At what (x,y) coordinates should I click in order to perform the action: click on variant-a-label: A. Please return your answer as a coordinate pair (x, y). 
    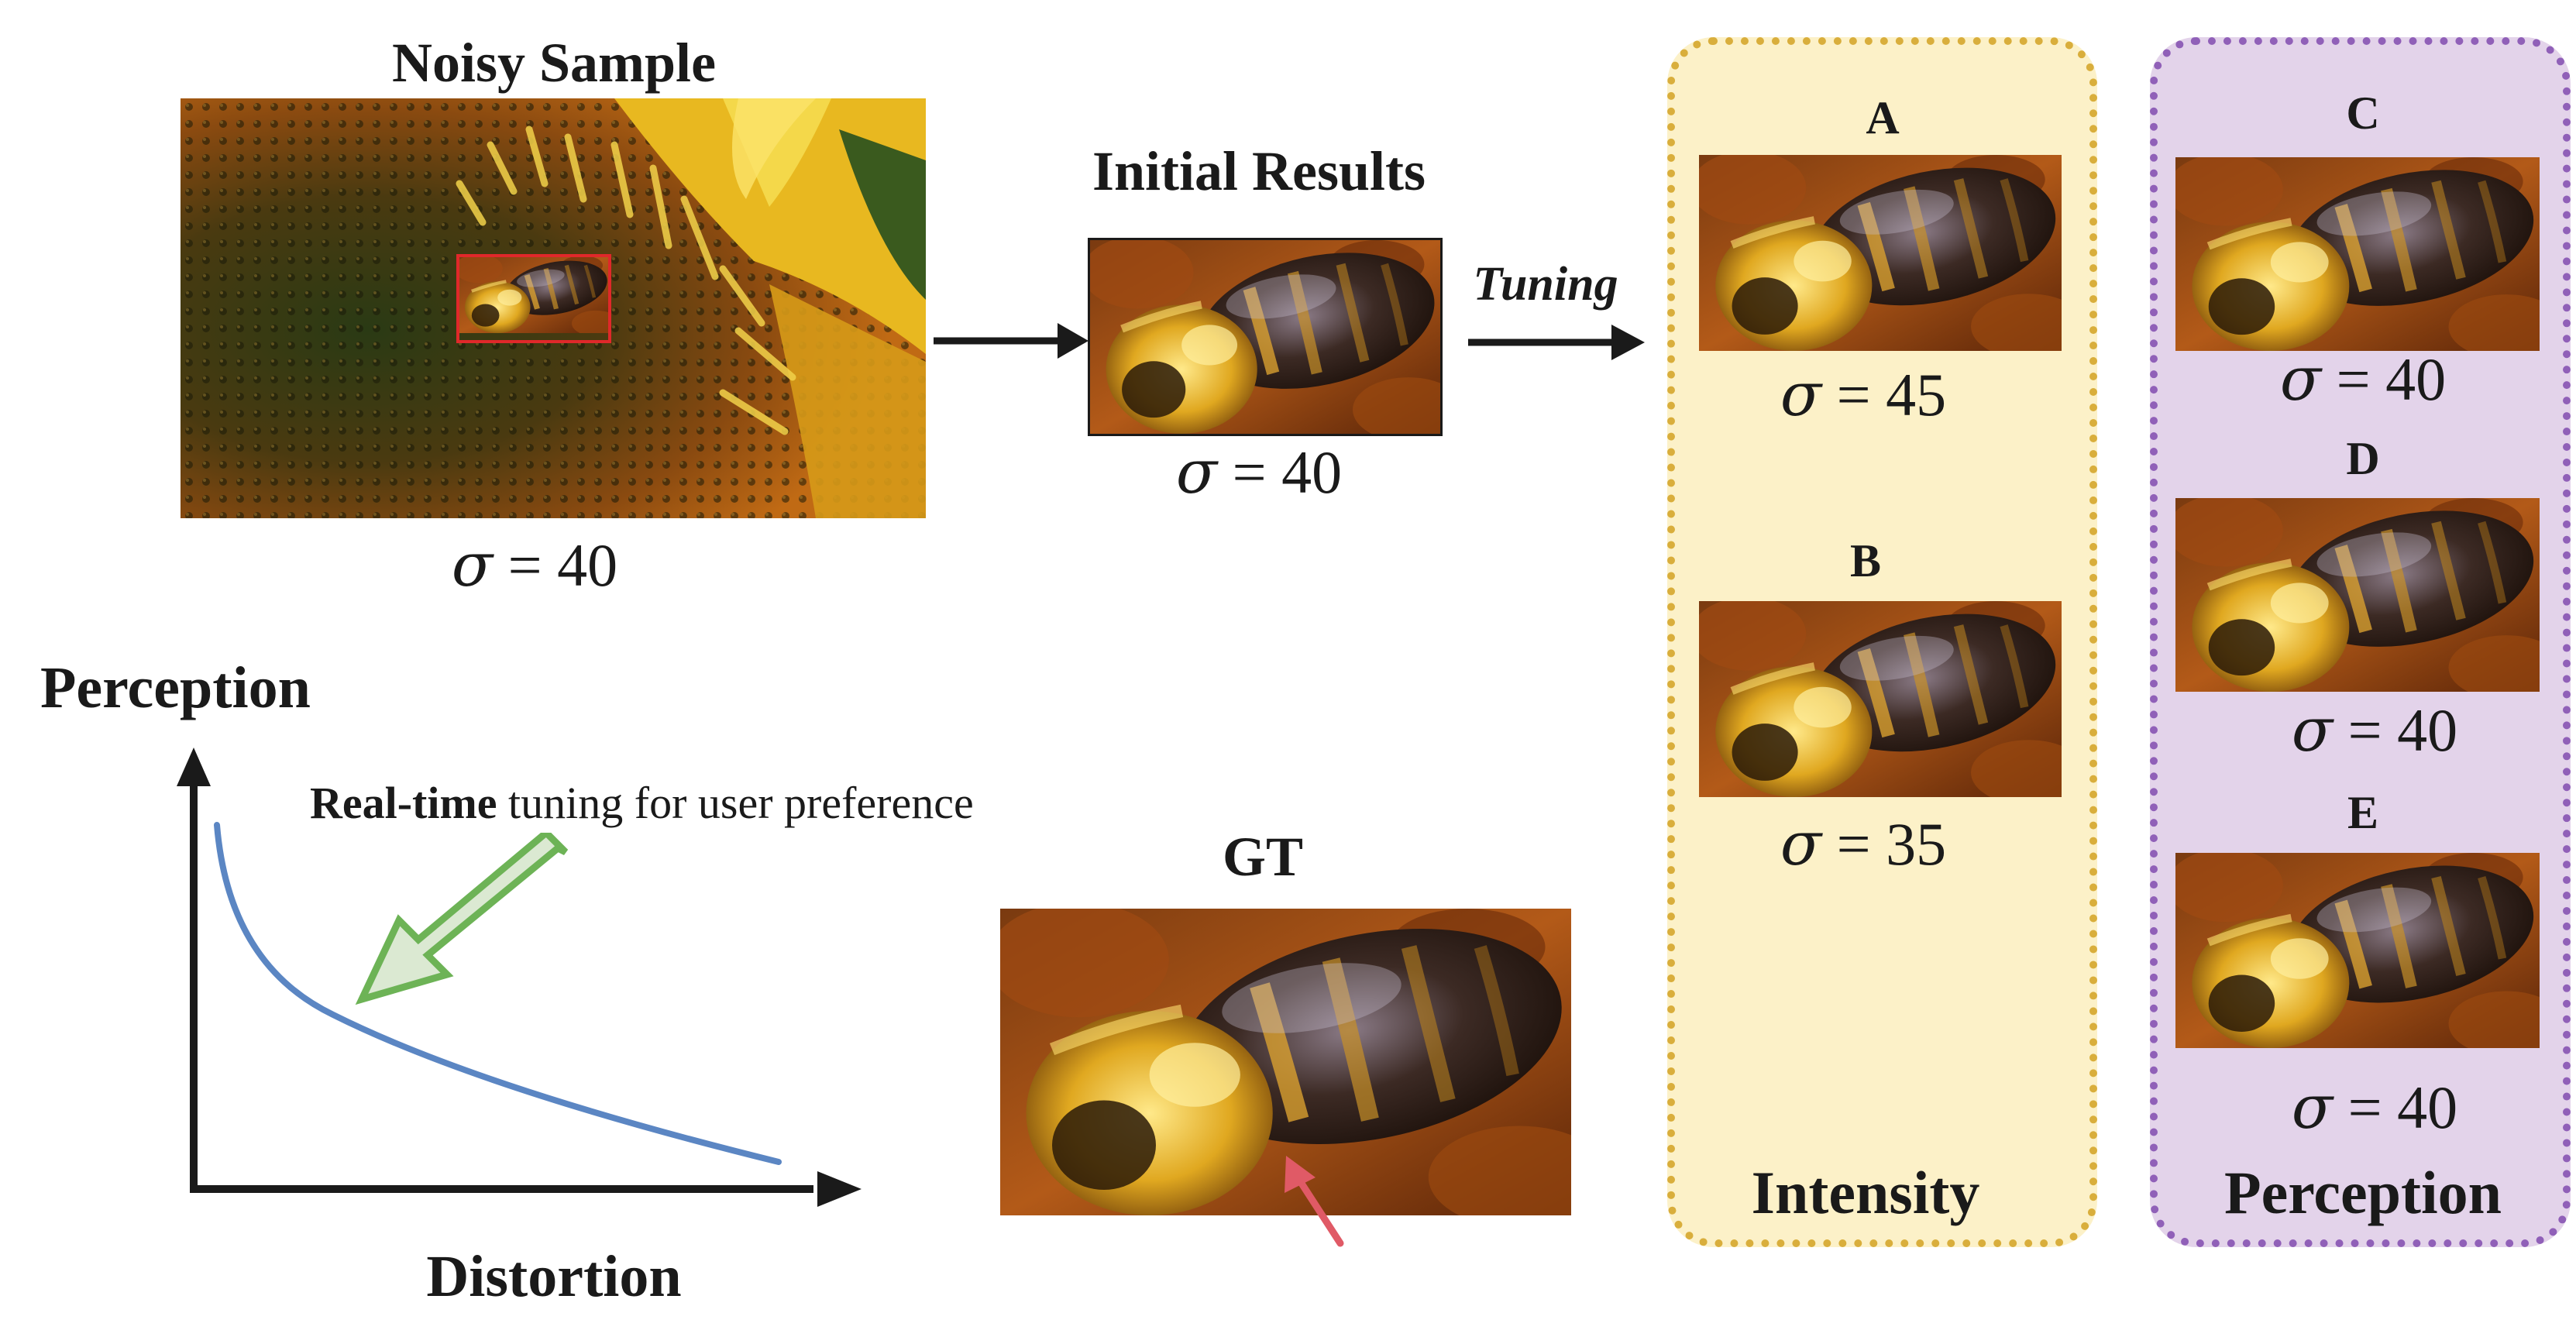
    Looking at the image, I should click on (1883, 117).